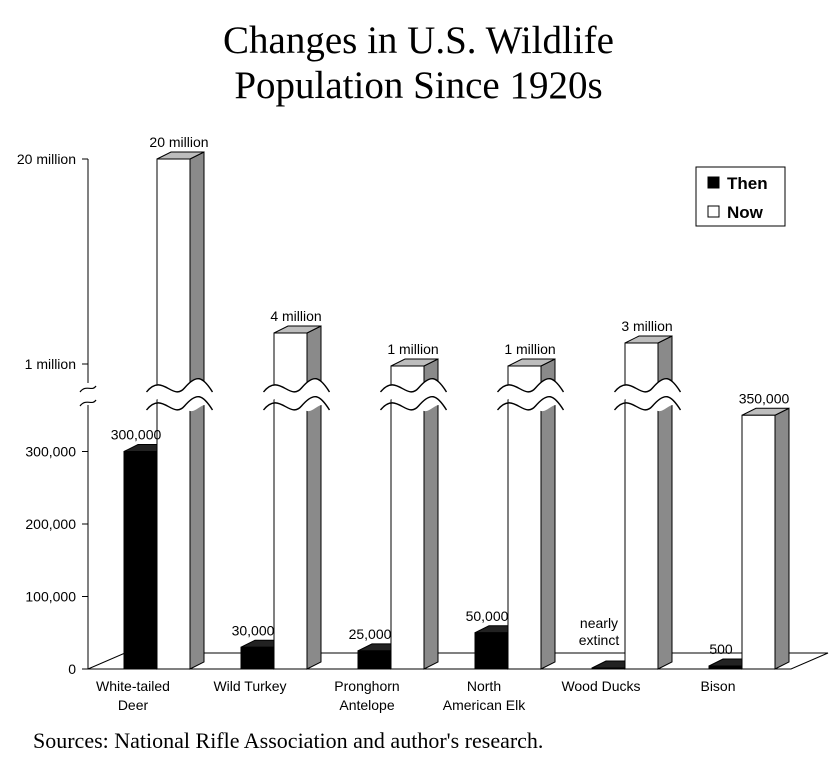 The width and height of the screenshot is (837, 780). I want to click on legend-label-now: Now, so click(745, 212).